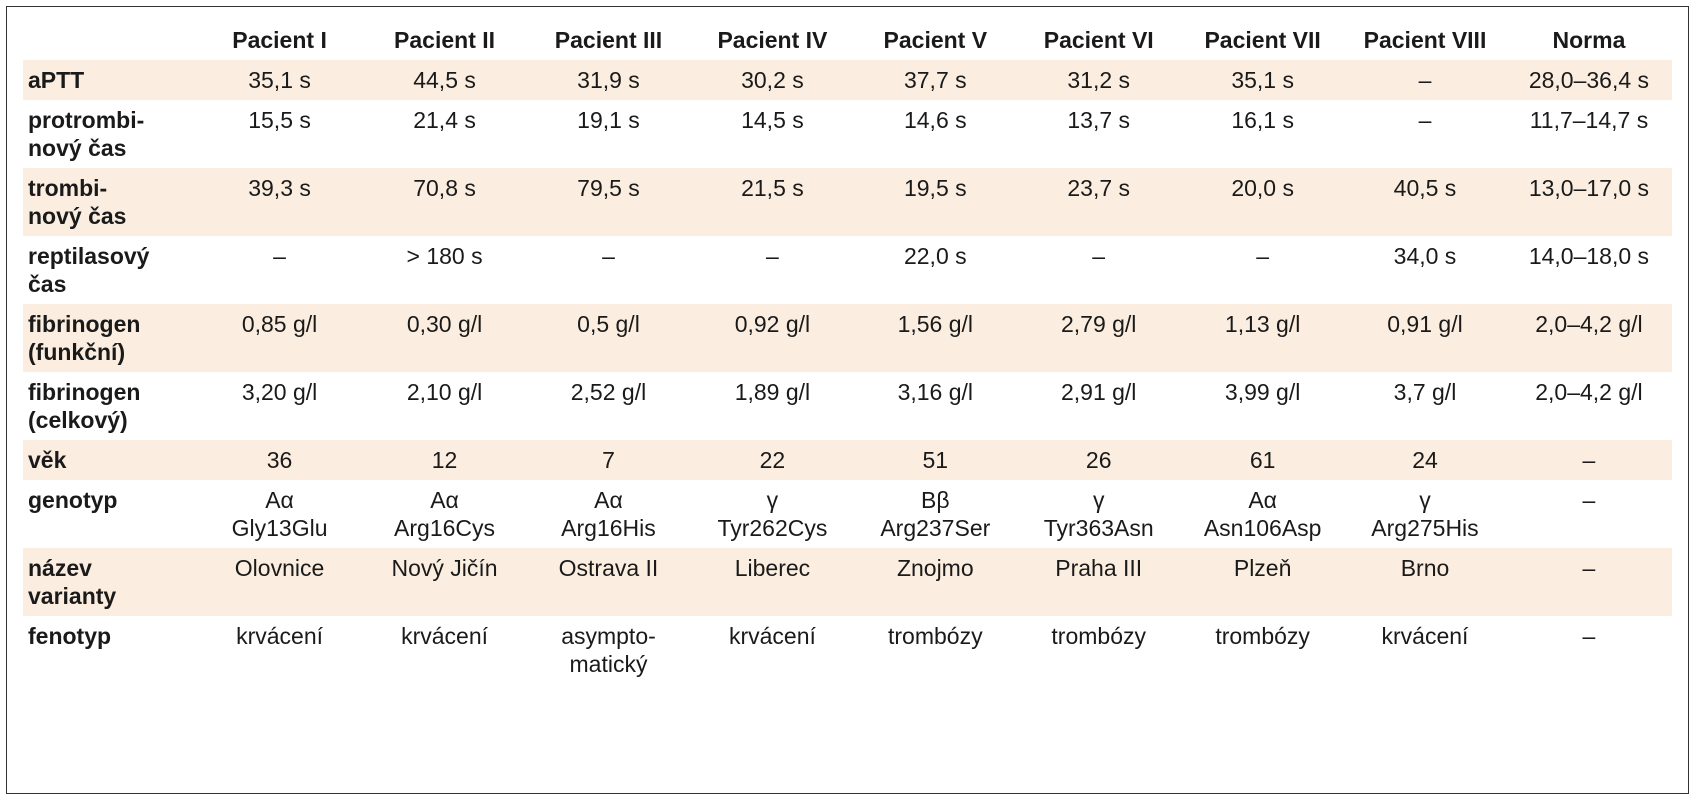  What do you see at coordinates (73, 500) in the screenshot?
I see `row-label-line: genotyp` at bounding box center [73, 500].